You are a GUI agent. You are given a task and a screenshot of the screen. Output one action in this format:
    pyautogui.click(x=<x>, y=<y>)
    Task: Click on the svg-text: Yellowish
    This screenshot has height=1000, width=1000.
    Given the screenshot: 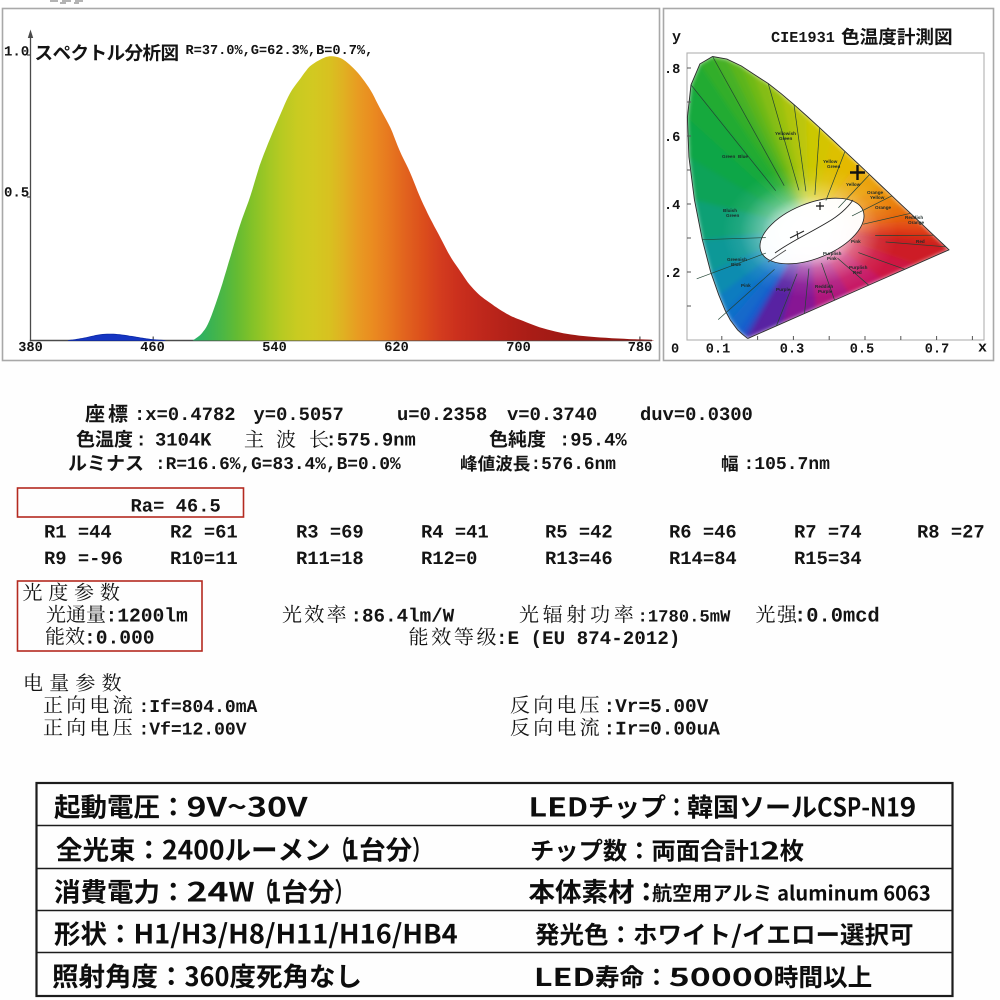 What is the action you would take?
    pyautogui.click(x=785, y=133)
    